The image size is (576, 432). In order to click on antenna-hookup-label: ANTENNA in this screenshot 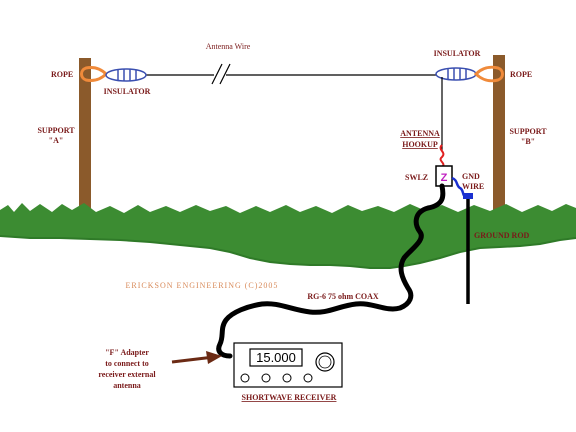, I will do `click(420, 133)`.